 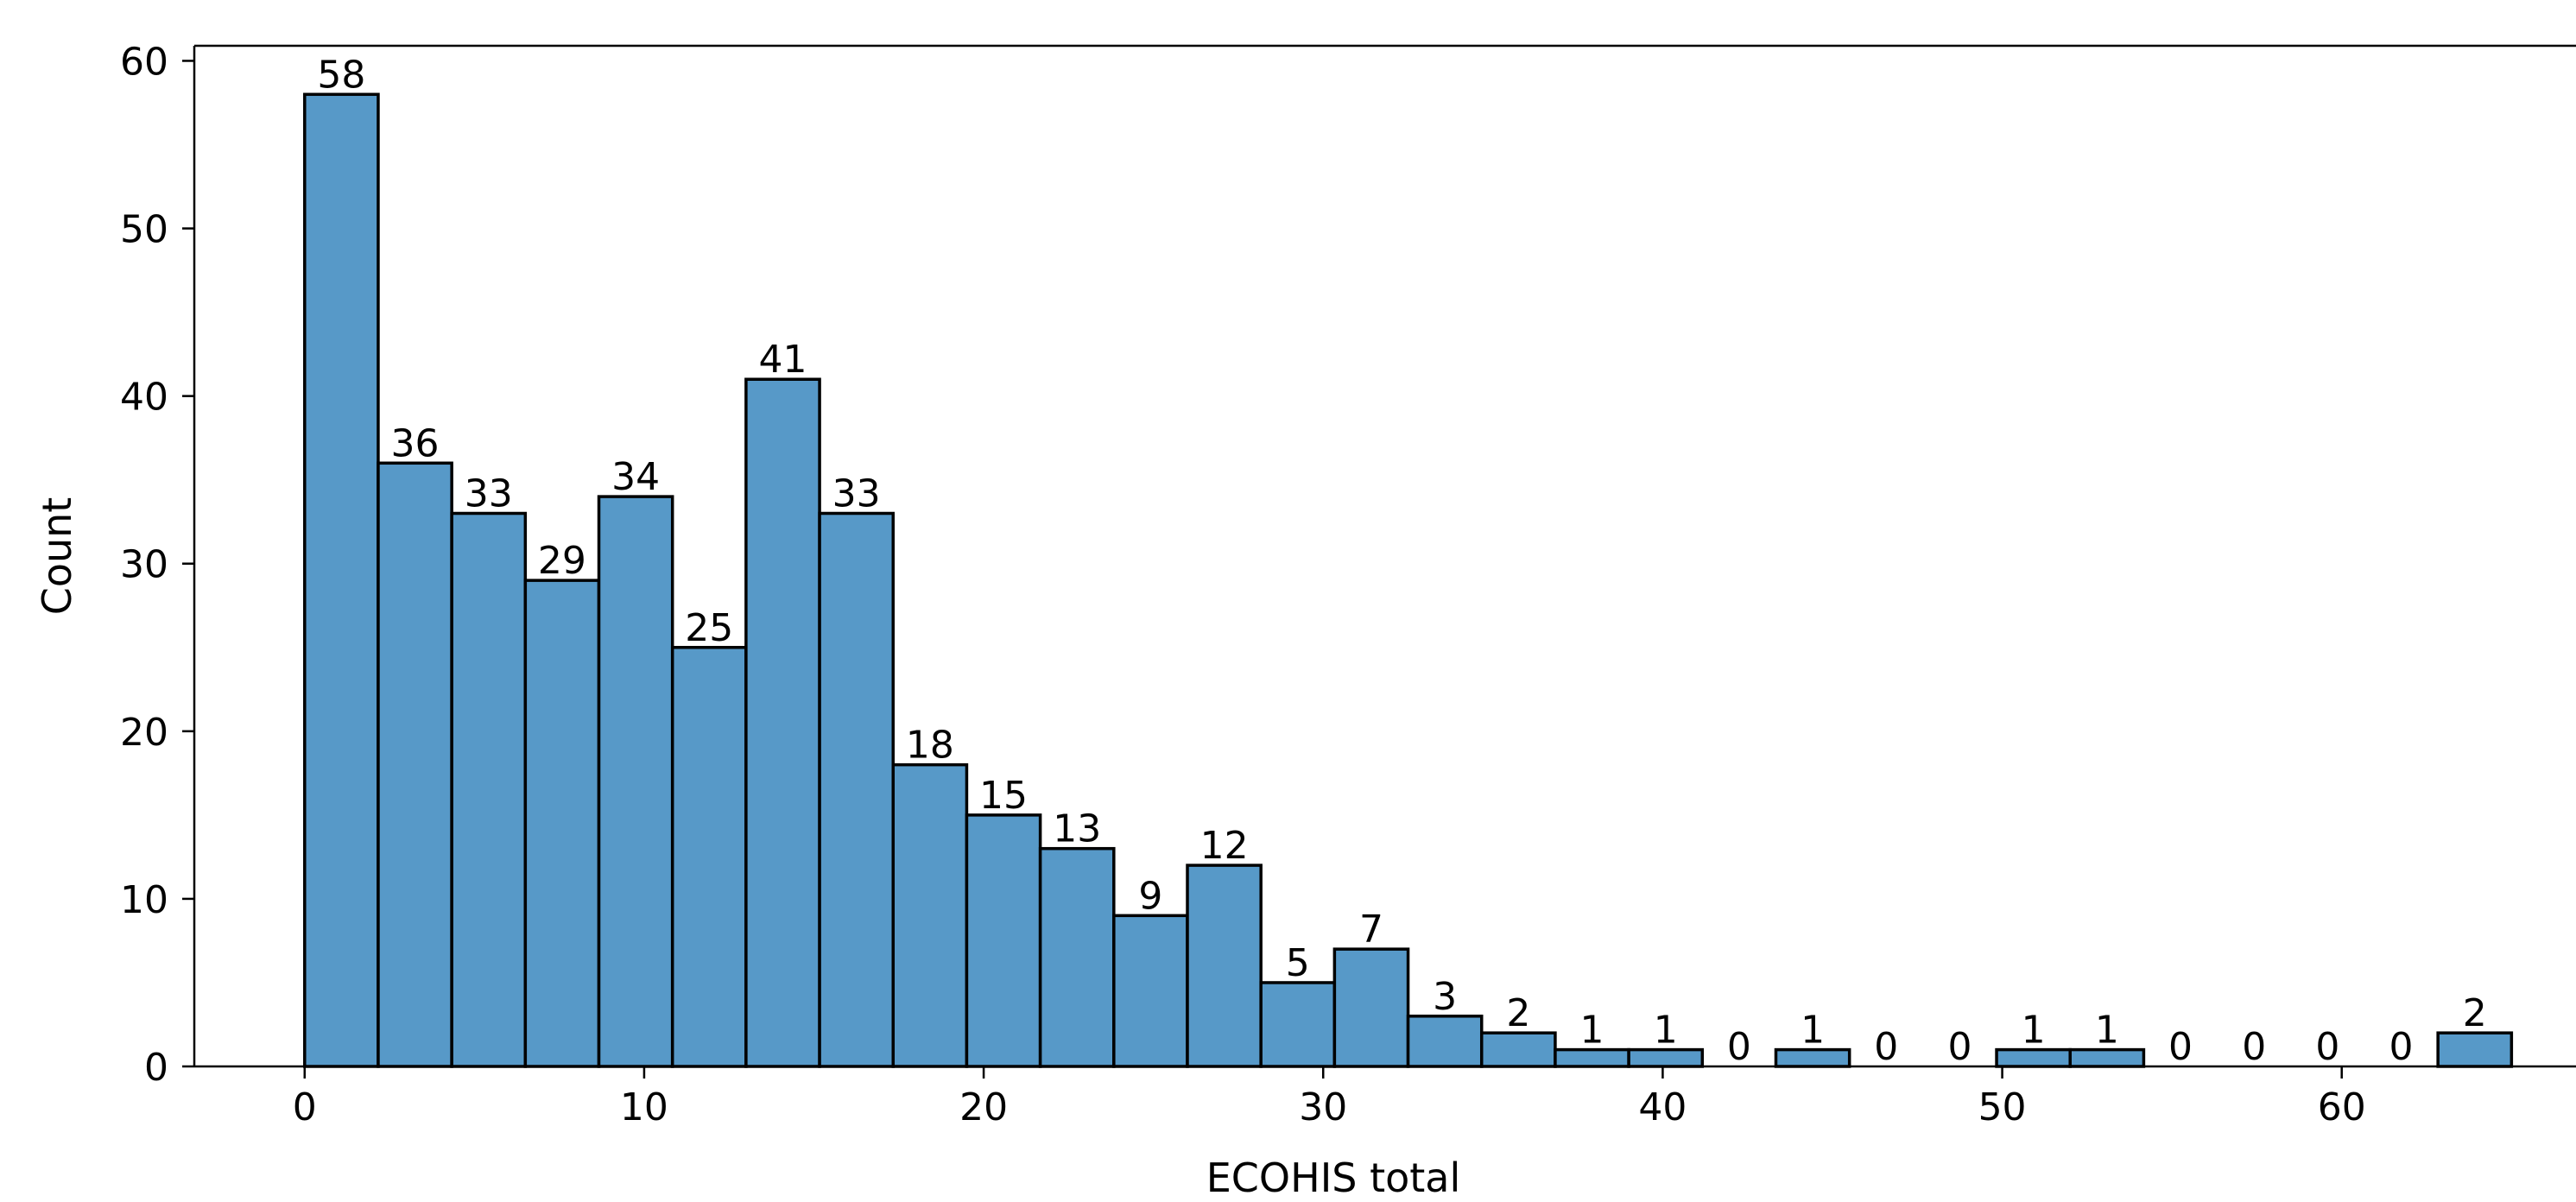 I want to click on x-tick-label: 40, so click(x=1662, y=1107).